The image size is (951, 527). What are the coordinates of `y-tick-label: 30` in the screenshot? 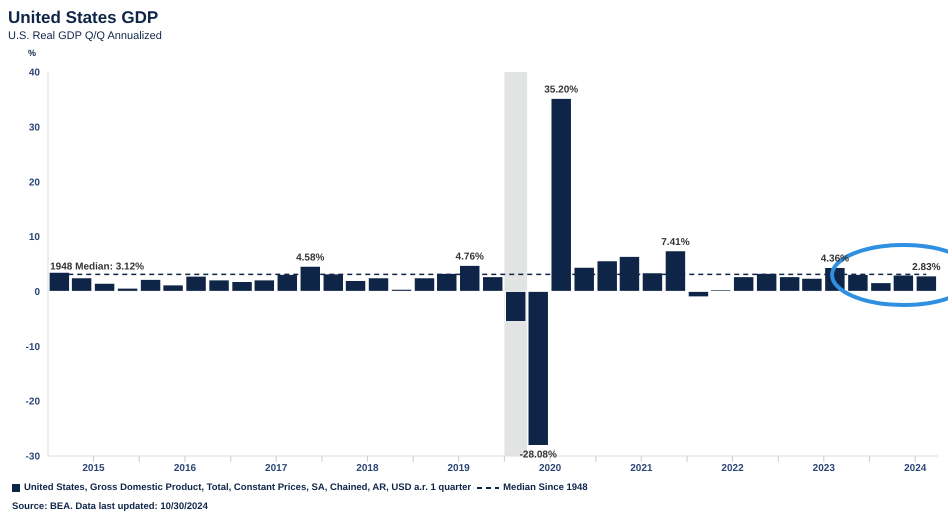 It's located at (34, 128).